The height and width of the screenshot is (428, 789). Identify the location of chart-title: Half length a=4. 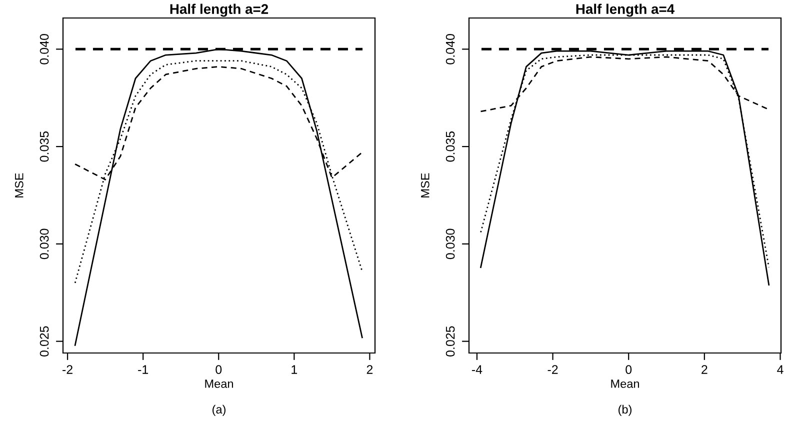
(625, 10).